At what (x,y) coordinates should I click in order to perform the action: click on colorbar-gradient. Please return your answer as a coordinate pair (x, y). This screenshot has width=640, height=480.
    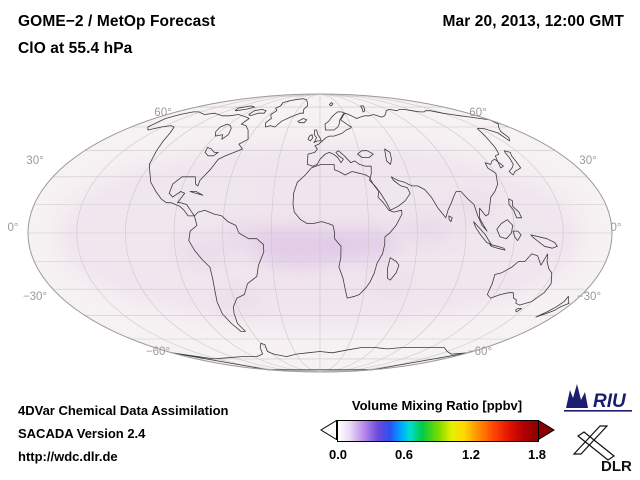
    Looking at the image, I should click on (438, 431).